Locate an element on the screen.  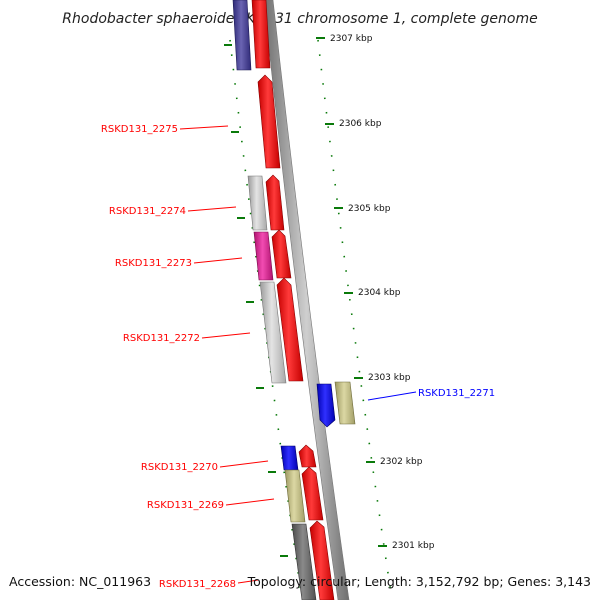
gene-label-rskd131-2275: RSKD131_2275 is located at coordinates (139, 129).